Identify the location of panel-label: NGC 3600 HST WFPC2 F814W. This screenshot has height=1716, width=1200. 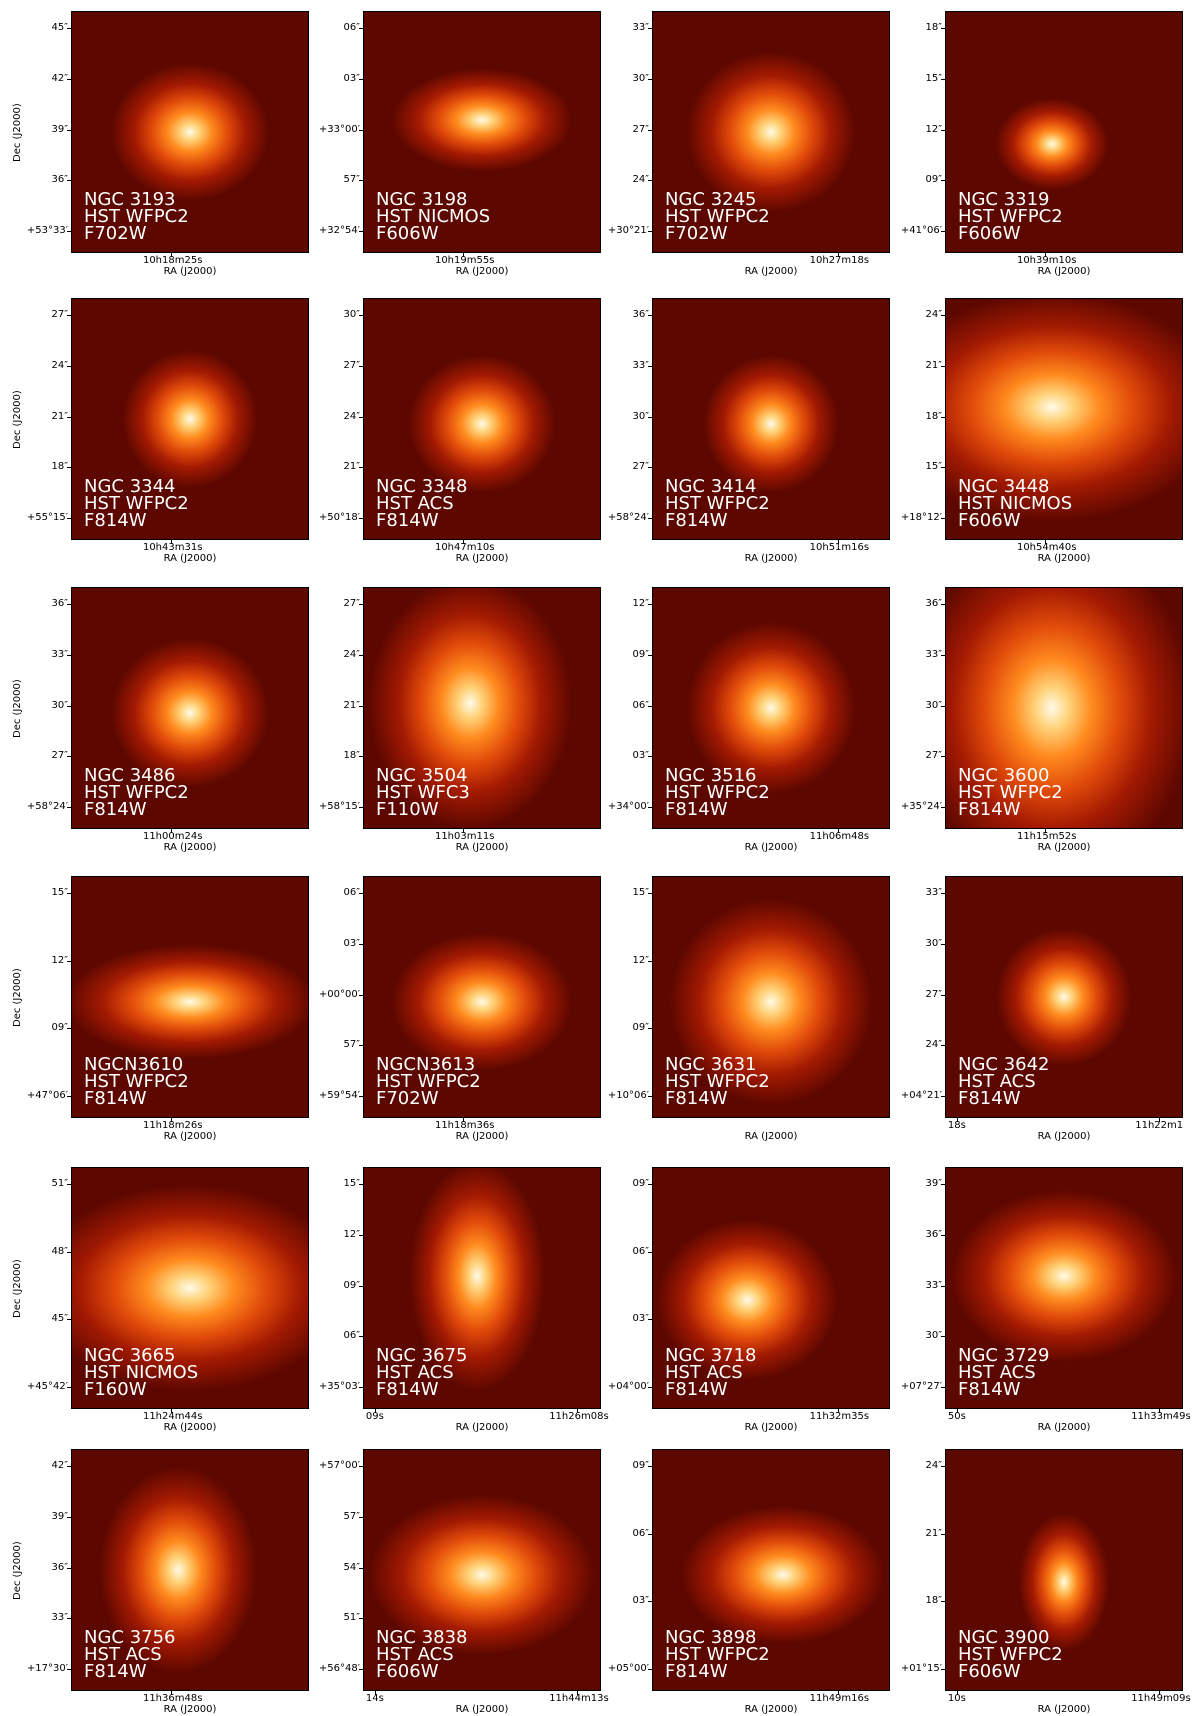
(1010, 792).